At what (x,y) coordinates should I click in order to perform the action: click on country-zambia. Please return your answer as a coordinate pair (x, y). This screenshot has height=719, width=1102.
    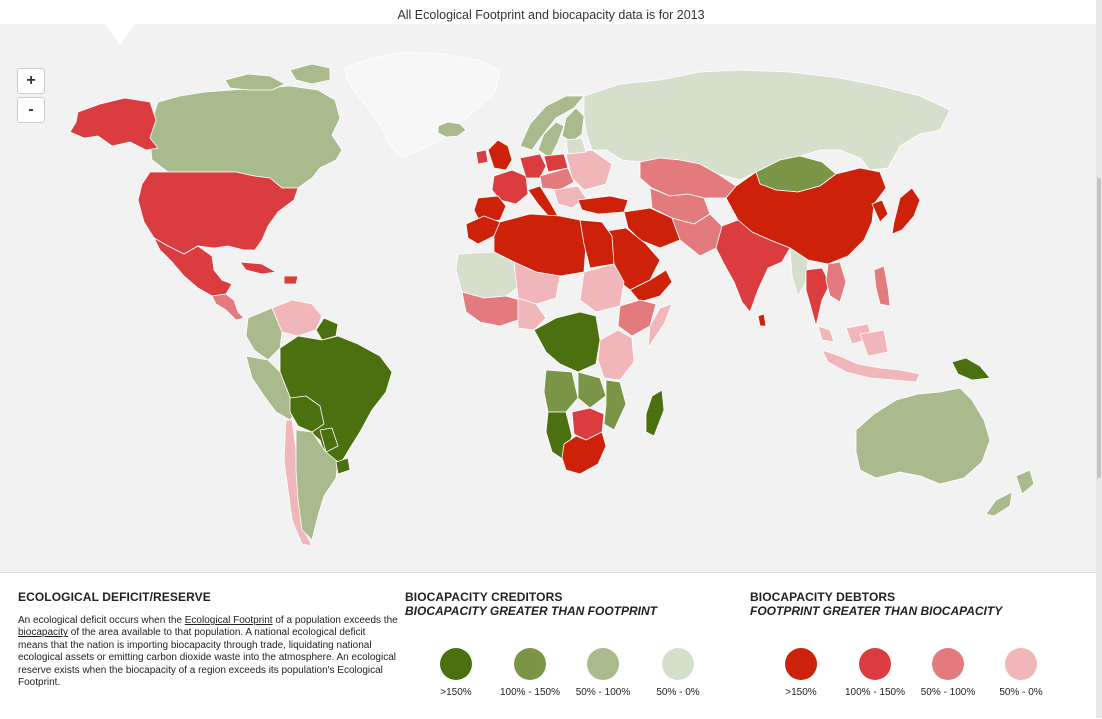
    Looking at the image, I should click on (592, 390).